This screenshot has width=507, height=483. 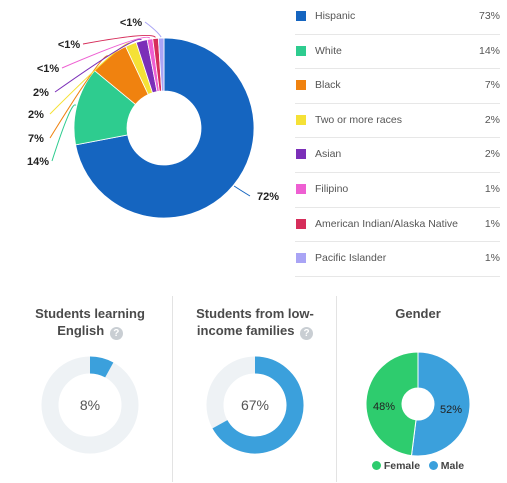 What do you see at coordinates (328, 85) in the screenshot?
I see `legend-label: Black` at bounding box center [328, 85].